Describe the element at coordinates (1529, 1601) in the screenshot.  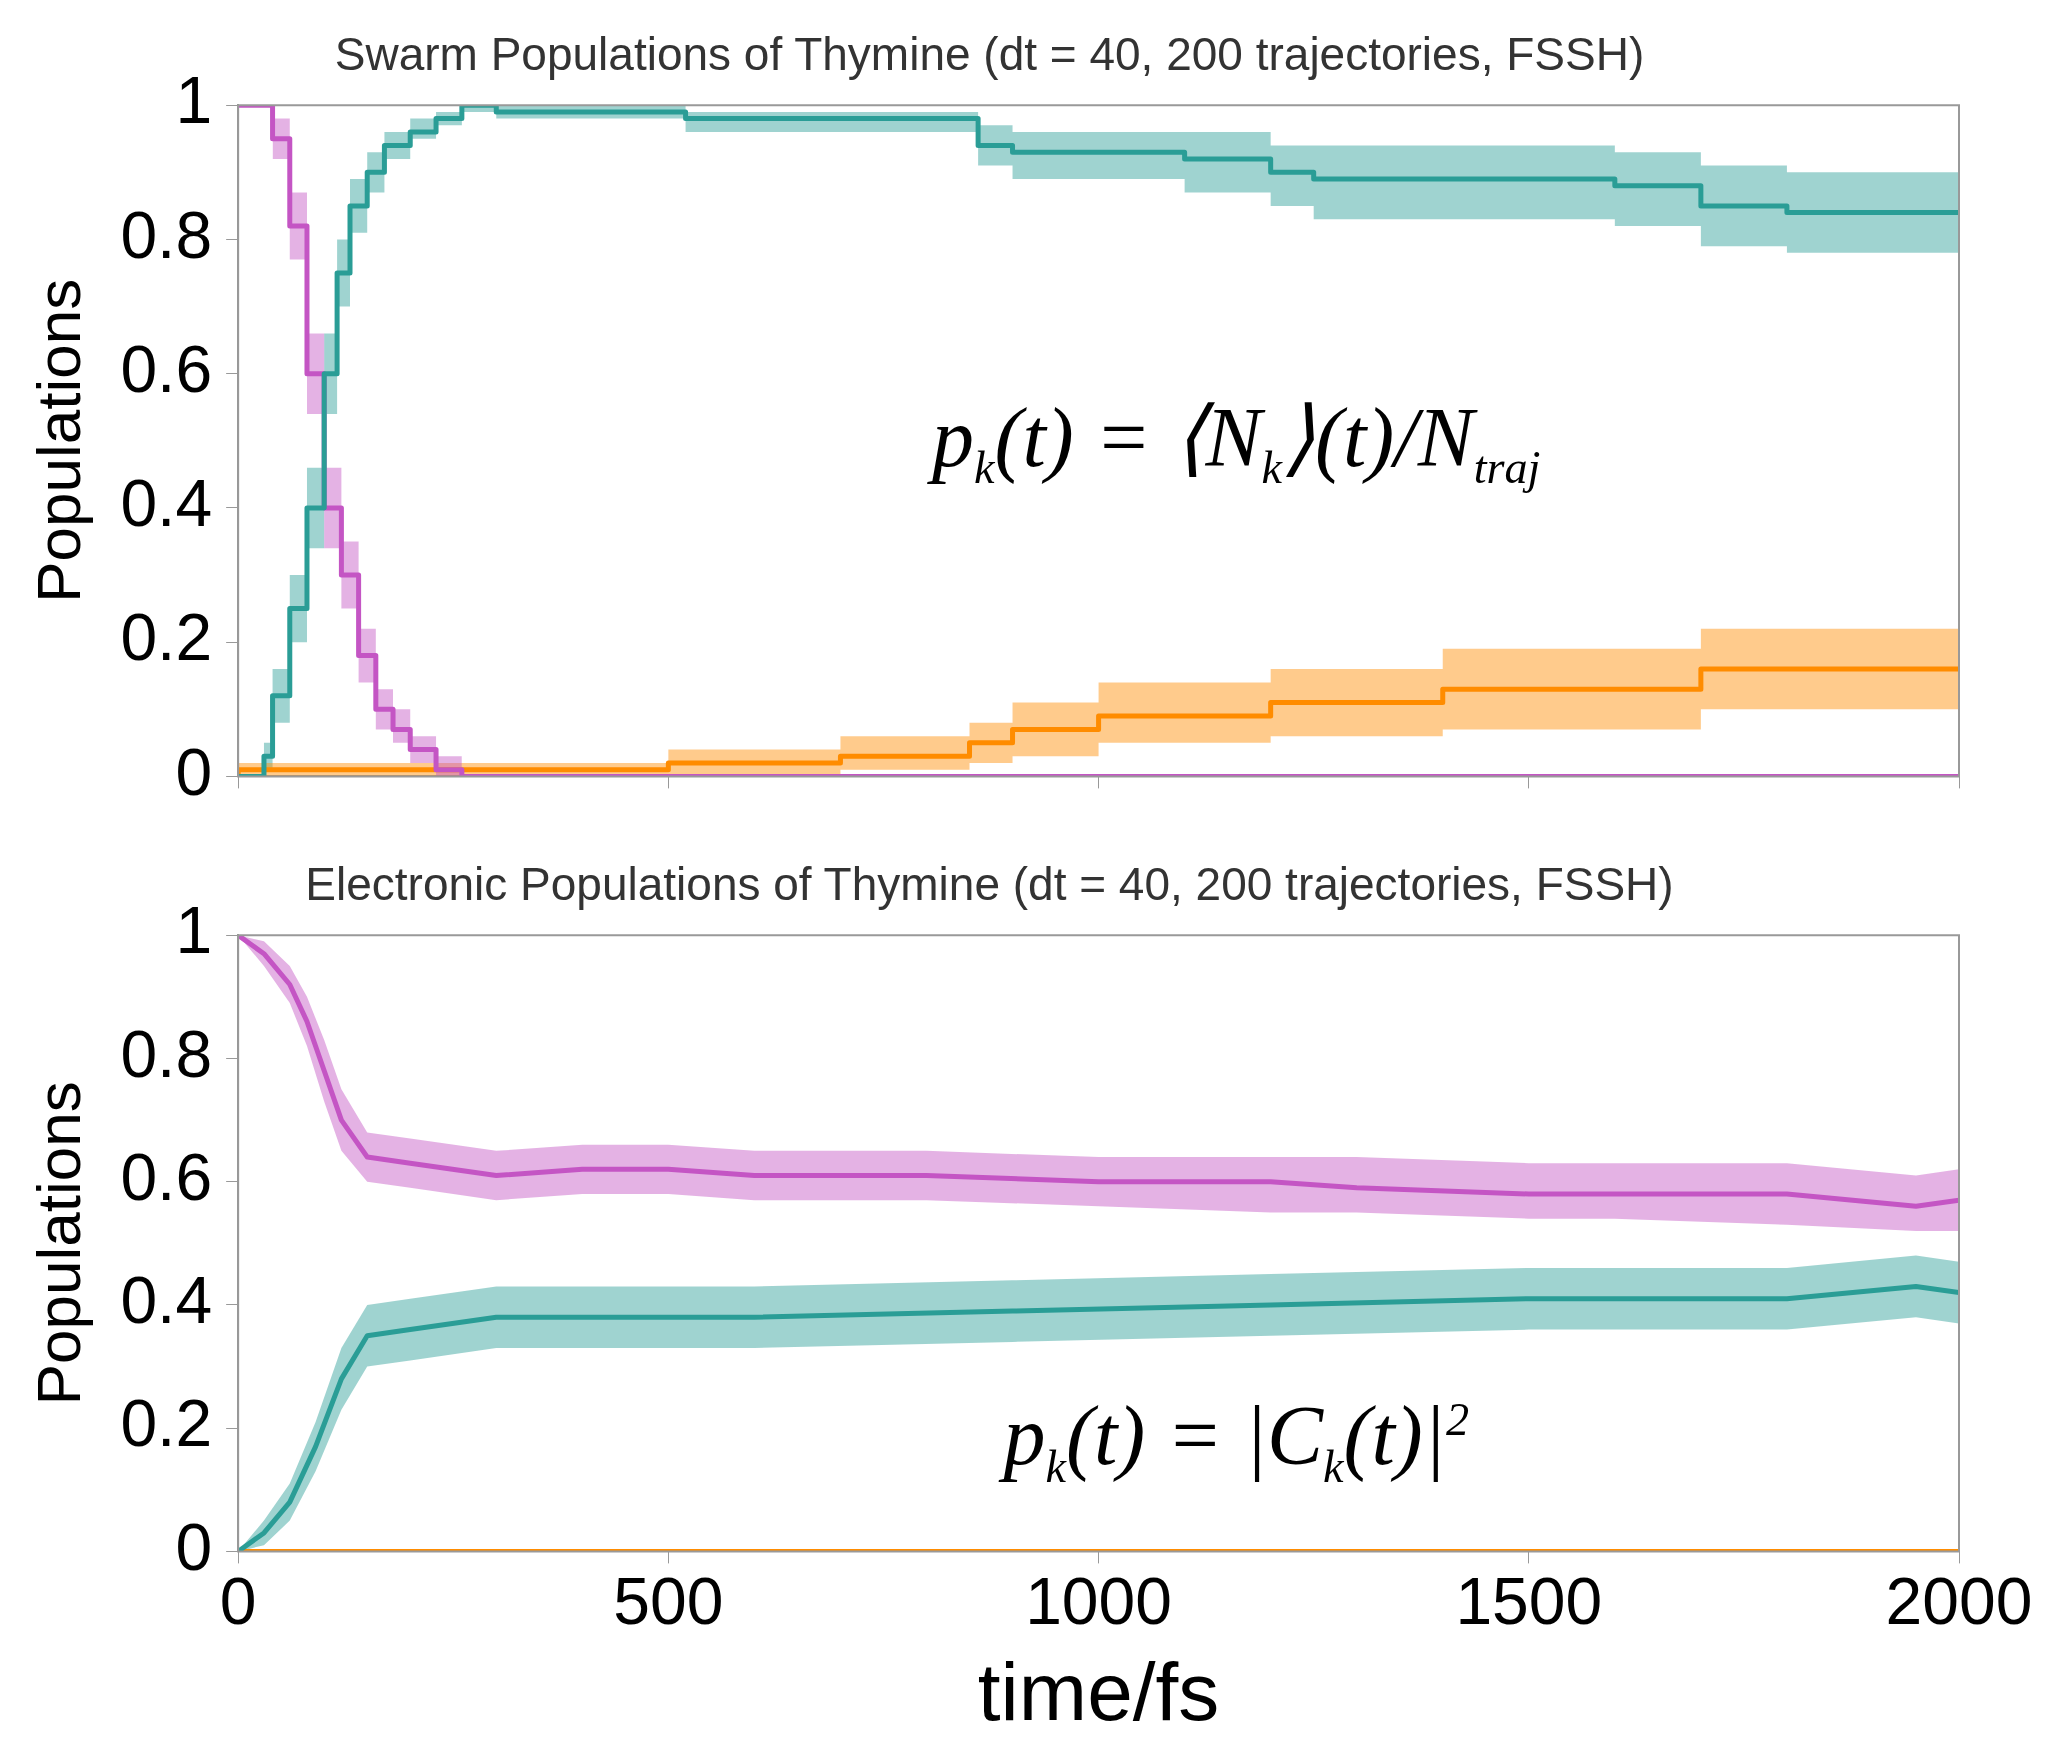
I see `x-tick-label: 1500` at that location.